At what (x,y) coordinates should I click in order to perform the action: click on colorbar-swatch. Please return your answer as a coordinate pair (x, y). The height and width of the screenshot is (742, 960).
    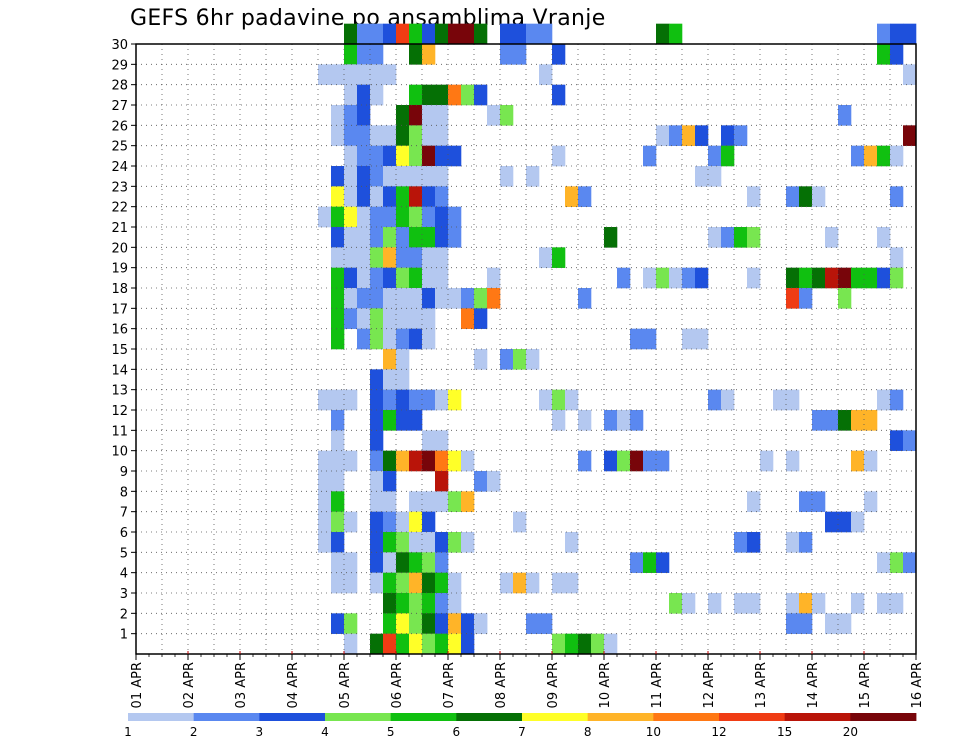
    Looking at the image, I should click on (489, 717).